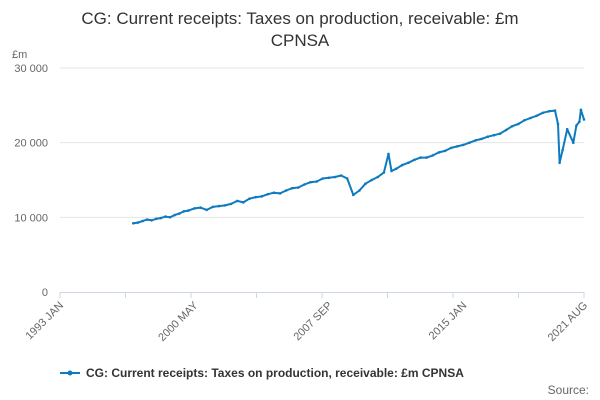  I want to click on y-tick-label: 20 000, so click(31, 144).